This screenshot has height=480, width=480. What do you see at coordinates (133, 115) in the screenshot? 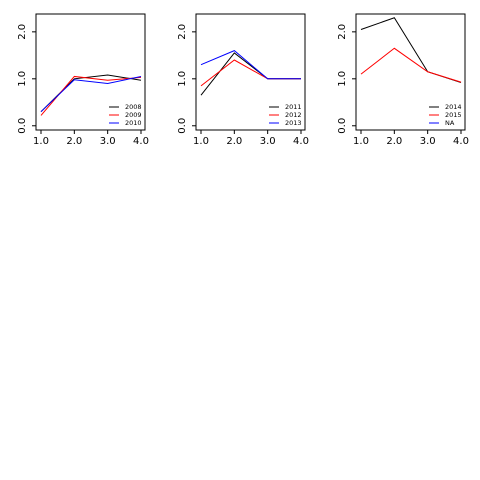
I see `legend-label: 2009` at bounding box center [133, 115].